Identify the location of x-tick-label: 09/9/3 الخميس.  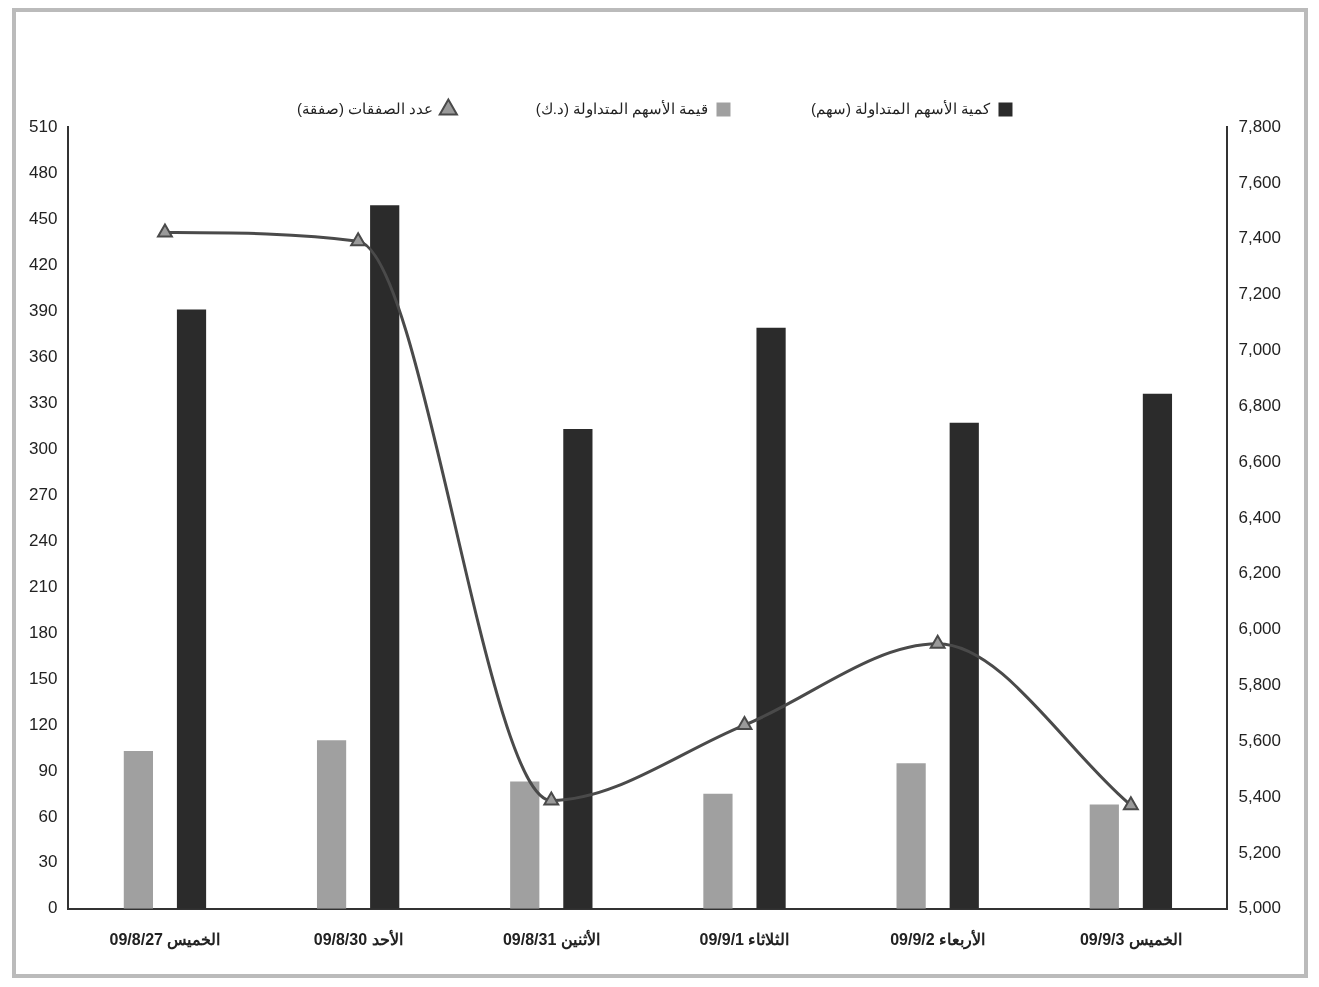
(1130, 940).